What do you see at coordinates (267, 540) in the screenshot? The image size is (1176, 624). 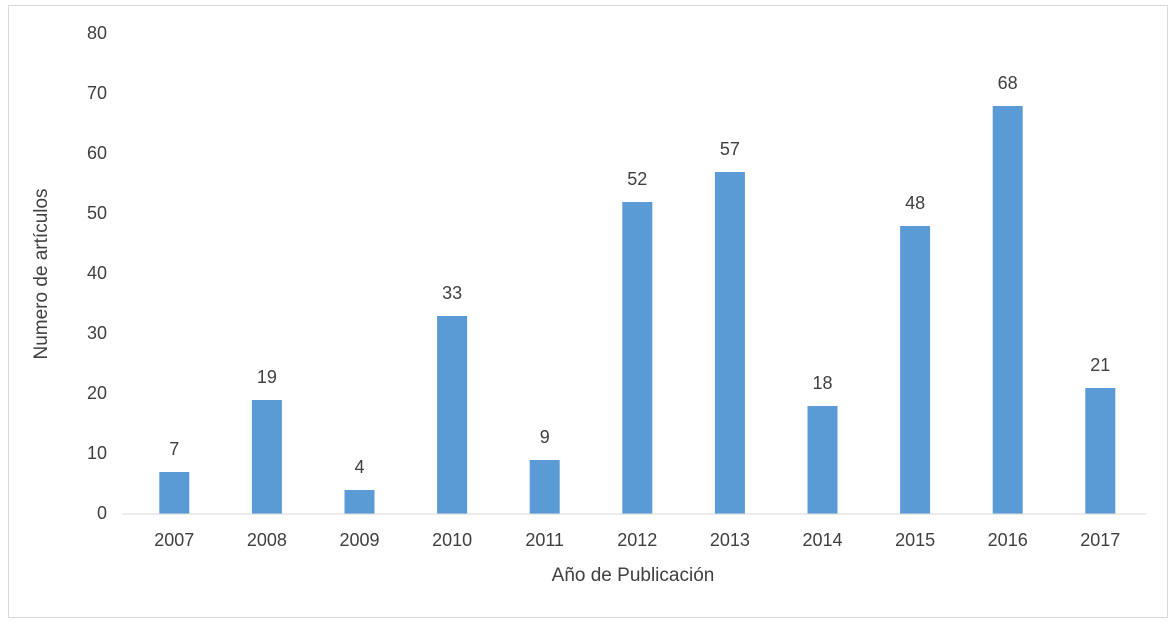 I see `x-tick-label: 2008` at bounding box center [267, 540].